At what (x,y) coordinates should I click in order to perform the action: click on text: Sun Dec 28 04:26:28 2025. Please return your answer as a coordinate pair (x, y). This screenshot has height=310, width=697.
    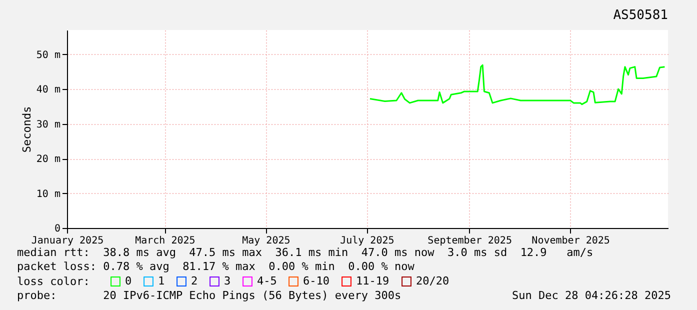
    Looking at the image, I should click on (591, 295).